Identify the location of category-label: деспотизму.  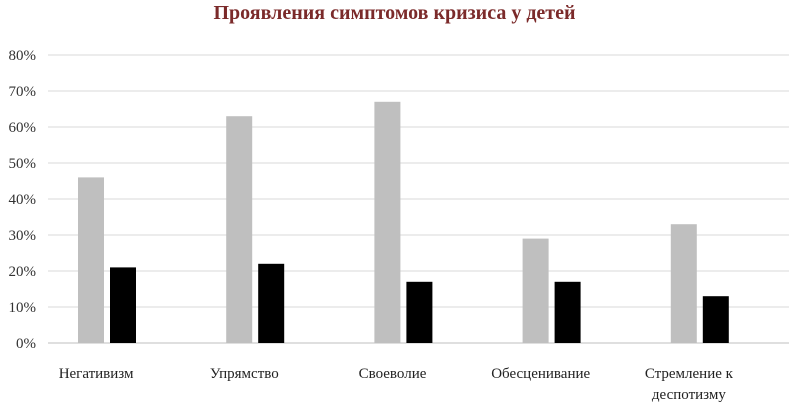
(689, 395).